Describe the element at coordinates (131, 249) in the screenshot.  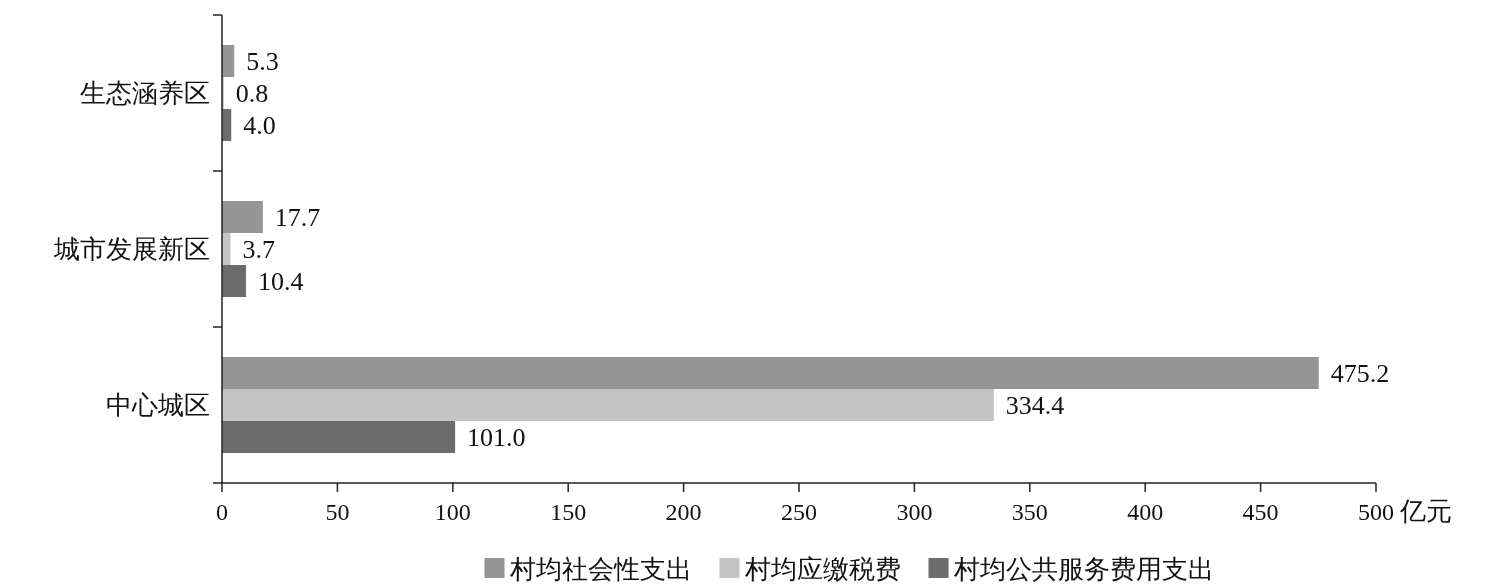
I see `y-tick-label: 城市发展新区` at that location.